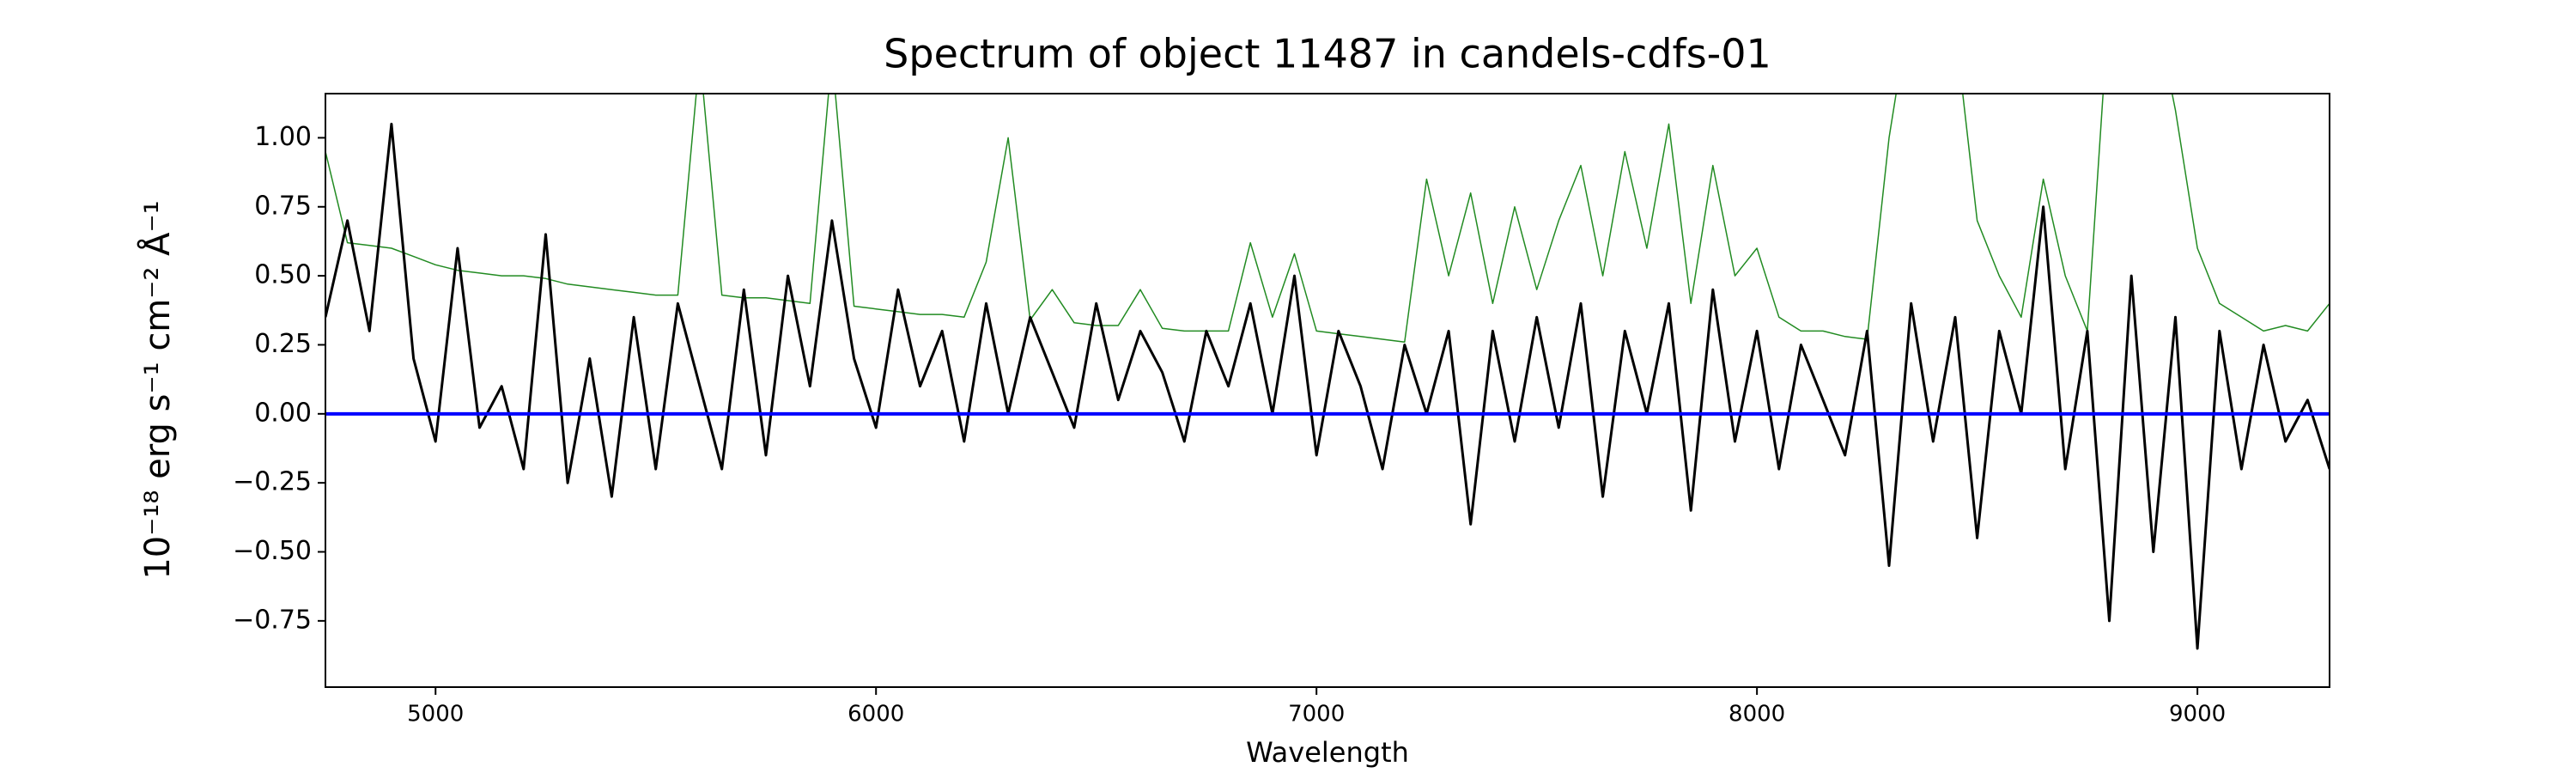 This screenshot has height=773, width=2576. I want to click on y-tick-label: 1.00, so click(283, 137).